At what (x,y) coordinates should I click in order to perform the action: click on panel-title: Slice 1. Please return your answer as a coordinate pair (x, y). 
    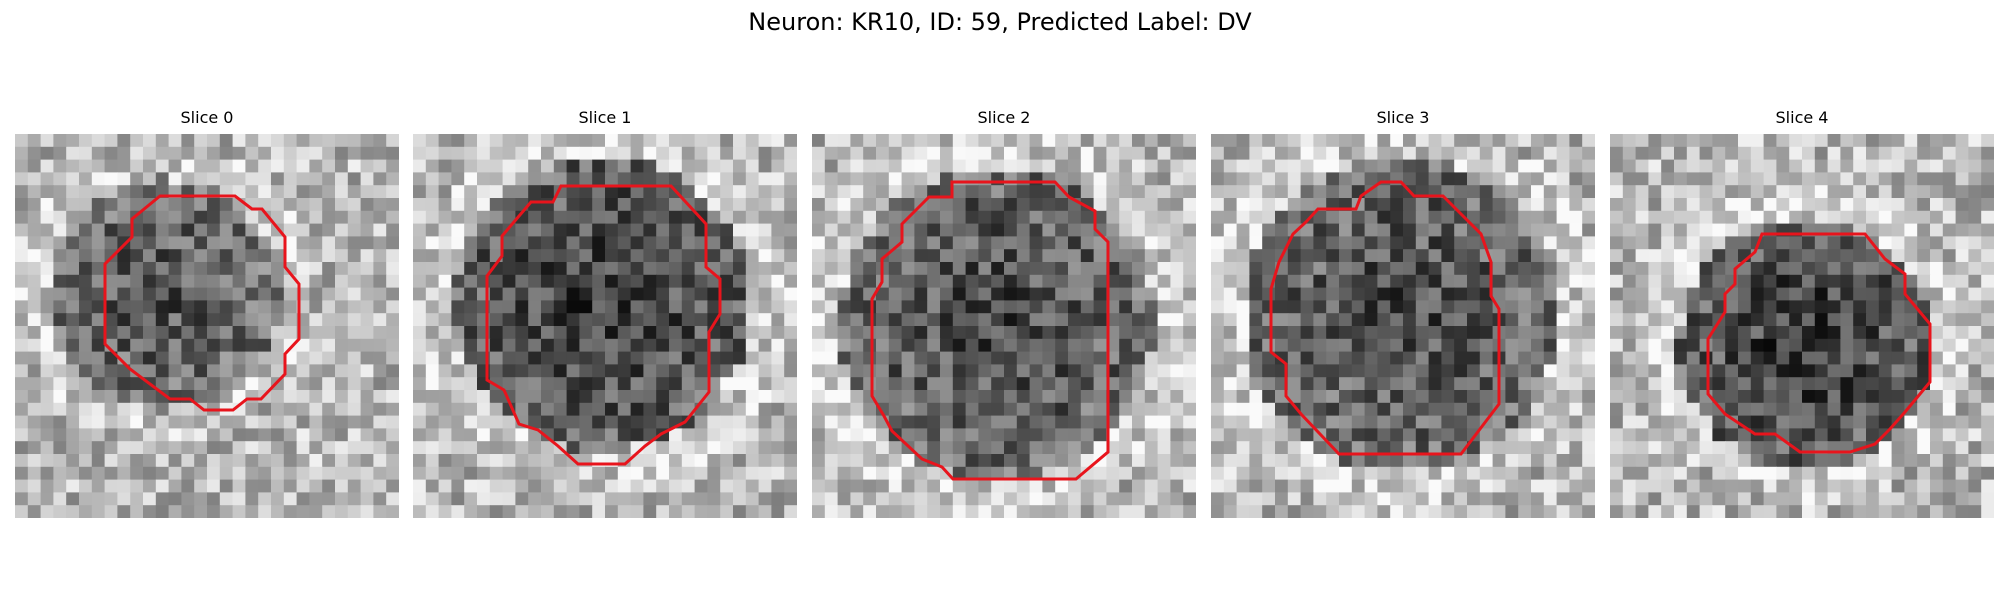
    Looking at the image, I should click on (605, 117).